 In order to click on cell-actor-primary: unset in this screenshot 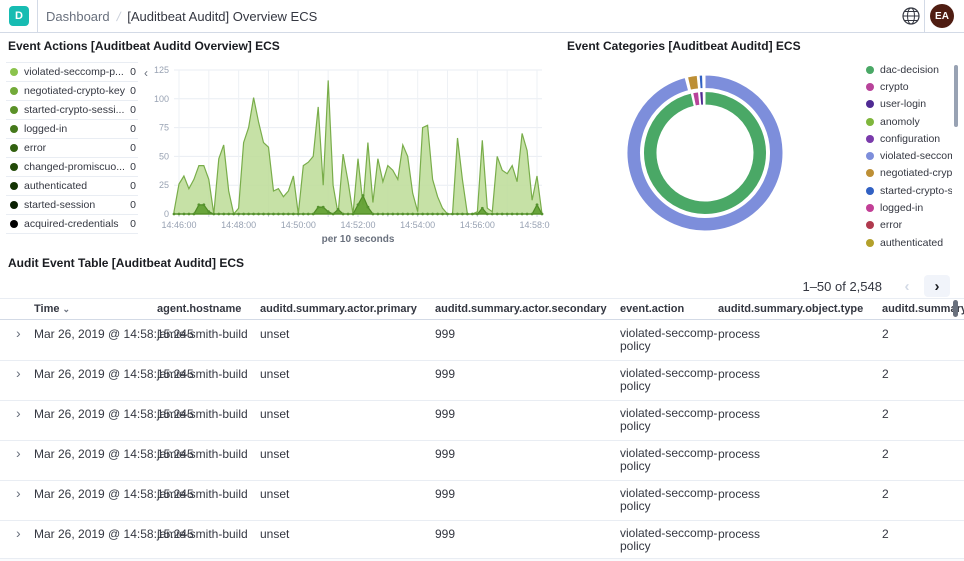, I will do `click(275, 454)`.